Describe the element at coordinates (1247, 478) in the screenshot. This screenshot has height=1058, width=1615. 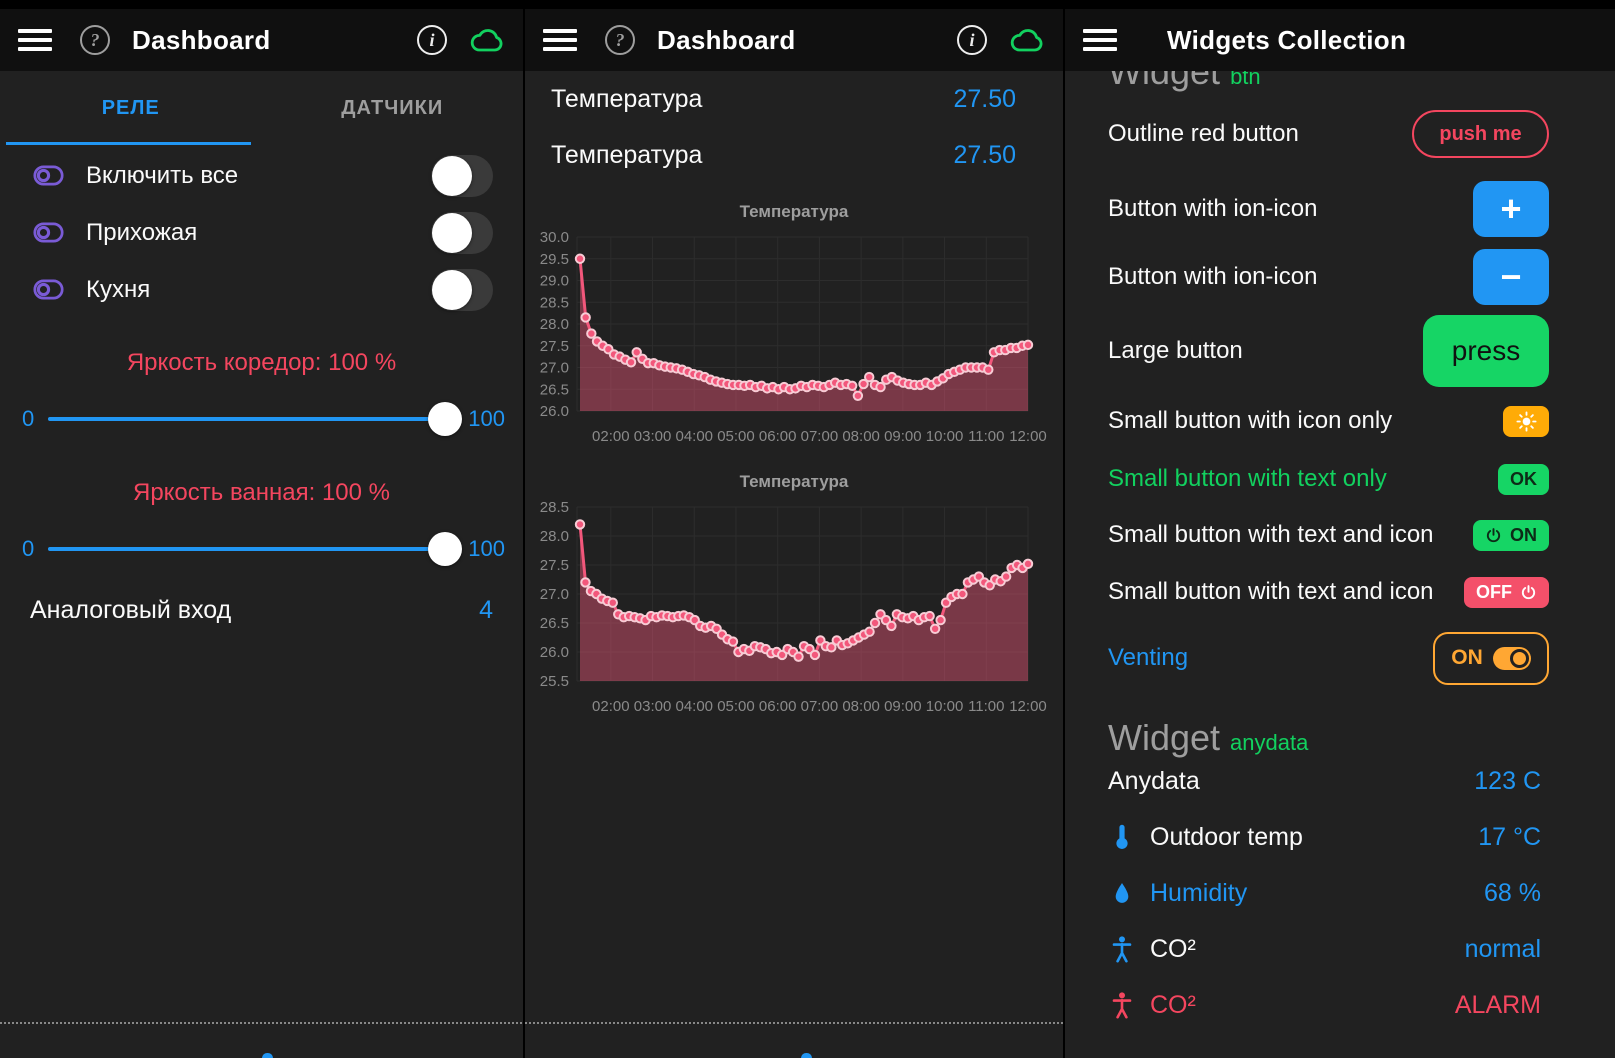
I see `row-label: Small button with text only` at that location.